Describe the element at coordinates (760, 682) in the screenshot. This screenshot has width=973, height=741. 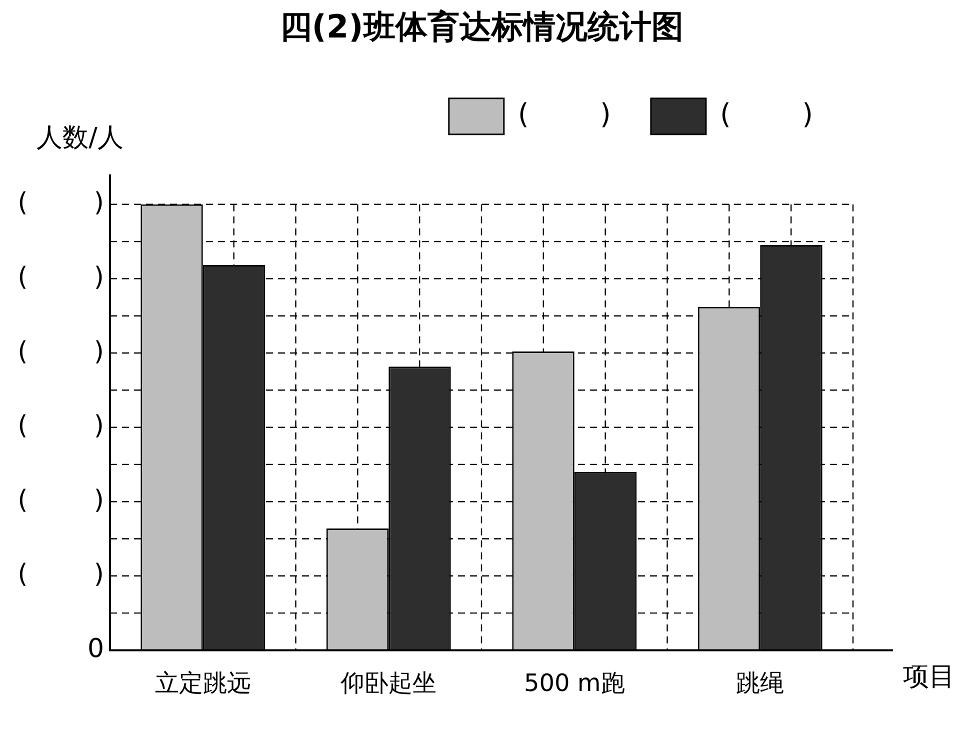
I see `x-tick-label: 跳绳` at that location.